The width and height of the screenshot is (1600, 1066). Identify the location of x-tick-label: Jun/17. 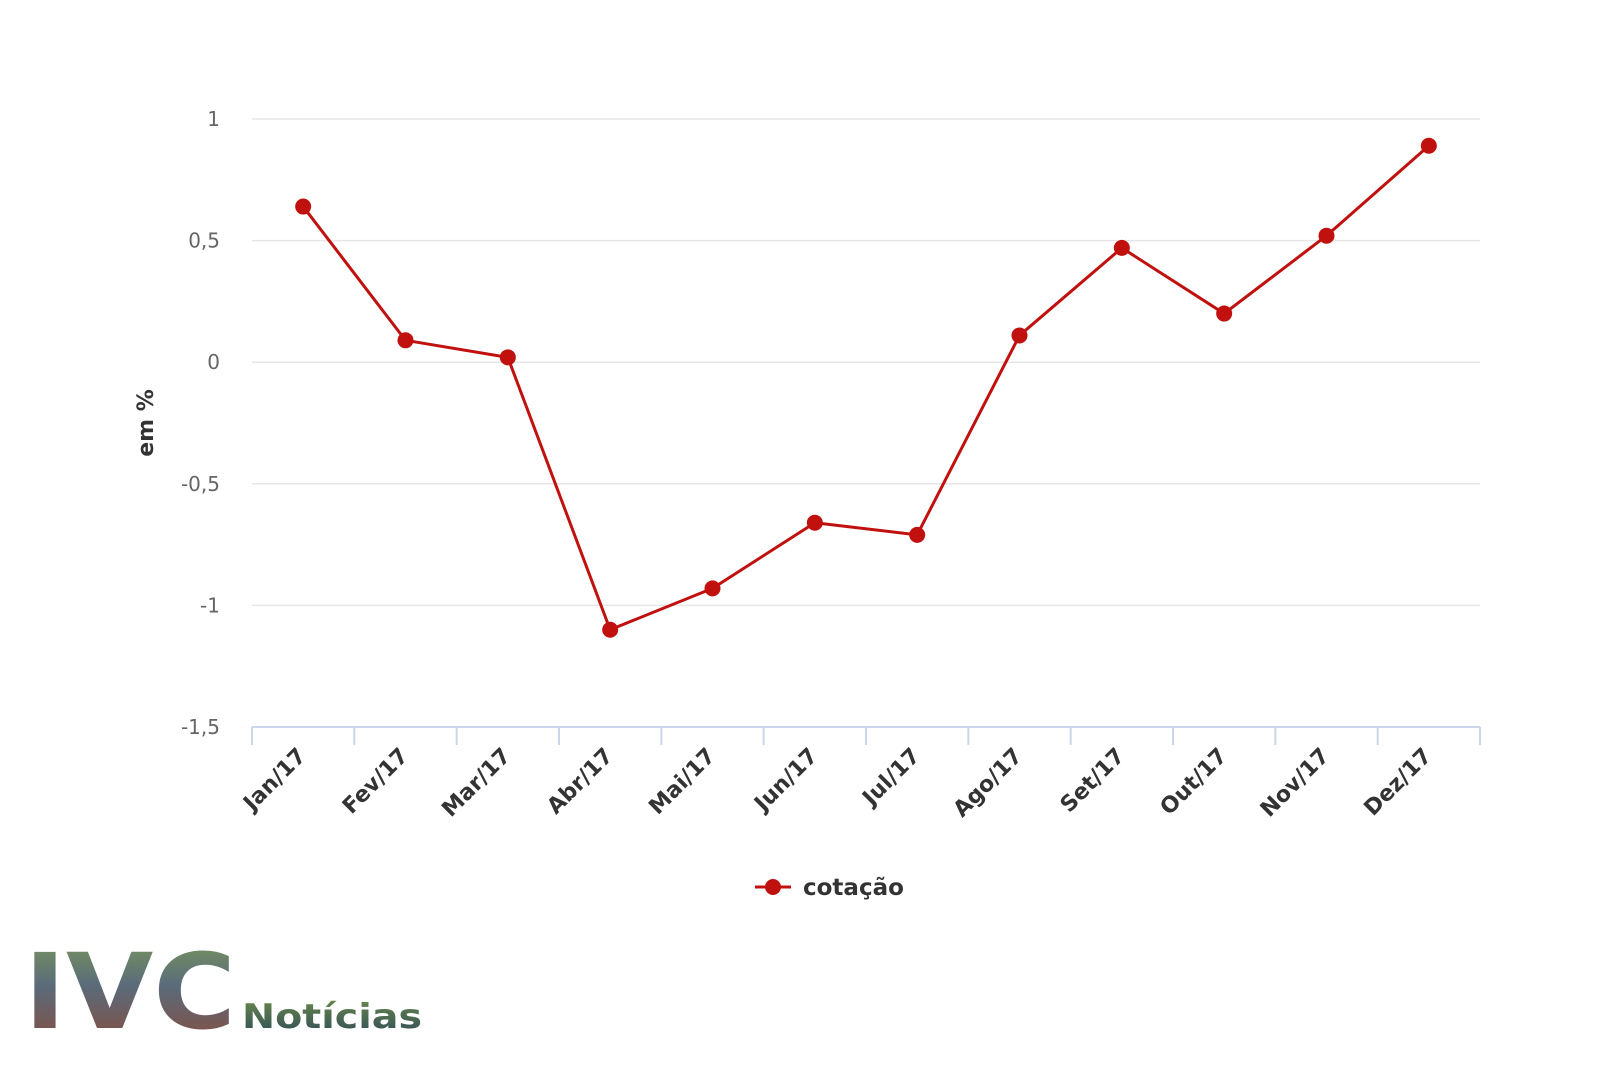
(786, 781).